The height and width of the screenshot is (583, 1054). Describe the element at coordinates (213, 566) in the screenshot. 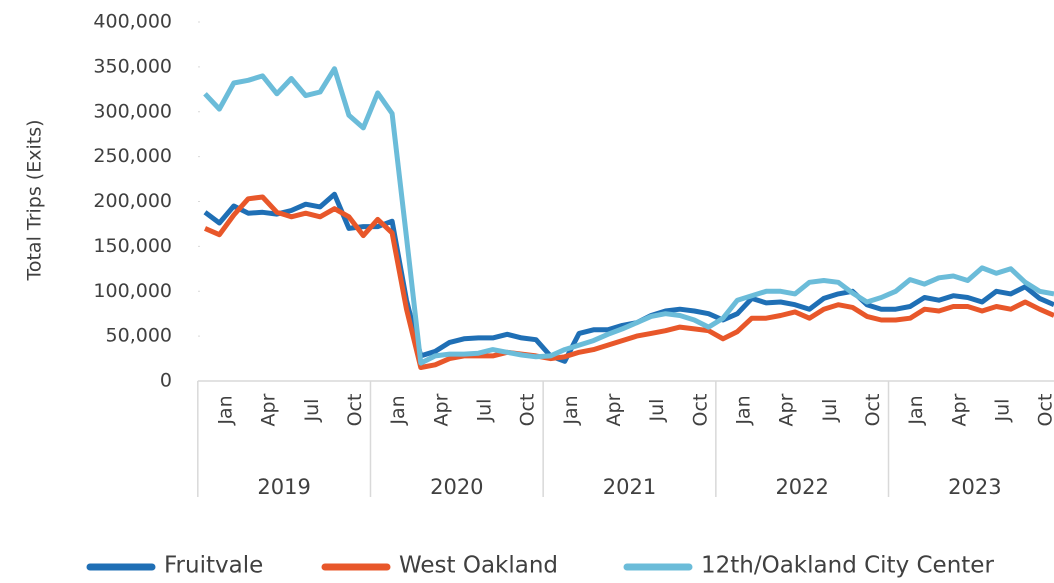

I see `legend-label: Fruitvale` at that location.